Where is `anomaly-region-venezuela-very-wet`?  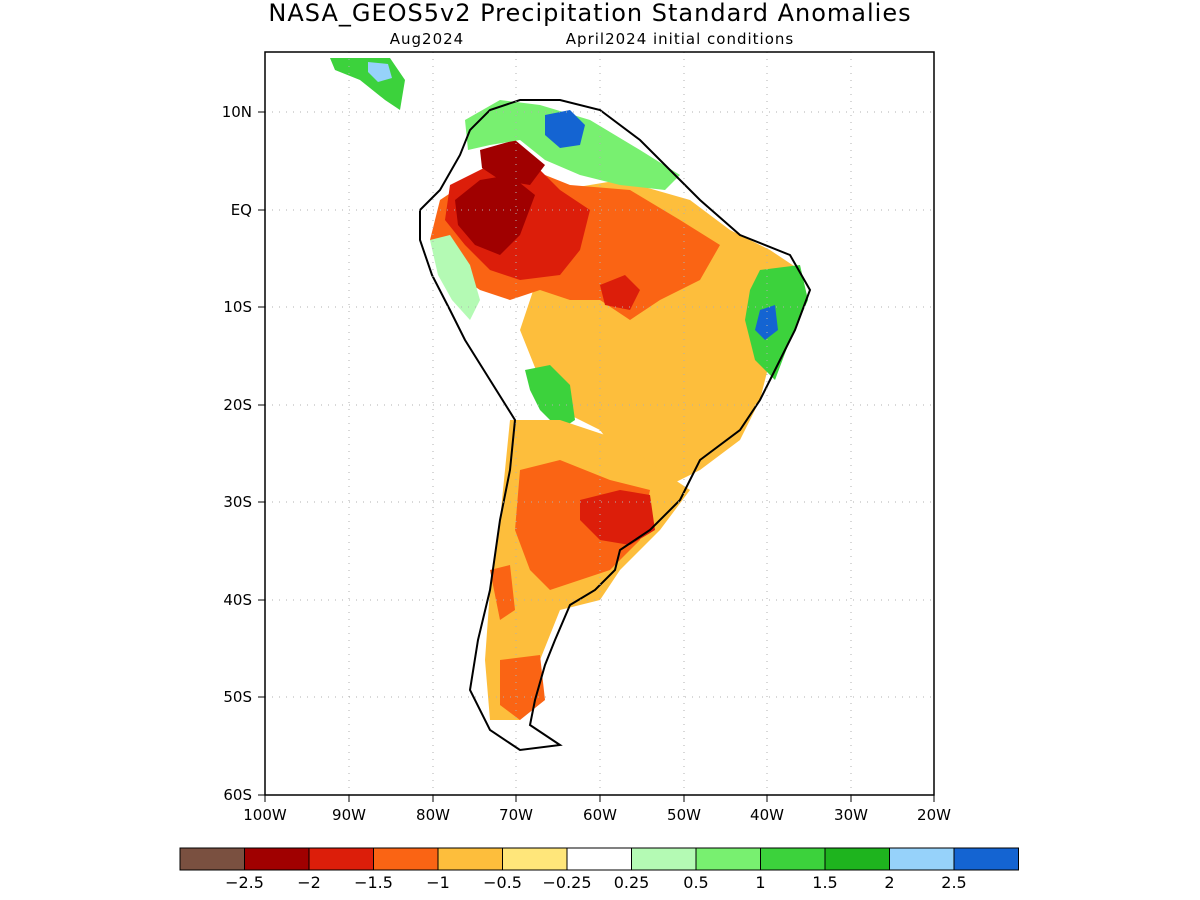
anomaly-region-venezuela-very-wet is located at coordinates (565, 129).